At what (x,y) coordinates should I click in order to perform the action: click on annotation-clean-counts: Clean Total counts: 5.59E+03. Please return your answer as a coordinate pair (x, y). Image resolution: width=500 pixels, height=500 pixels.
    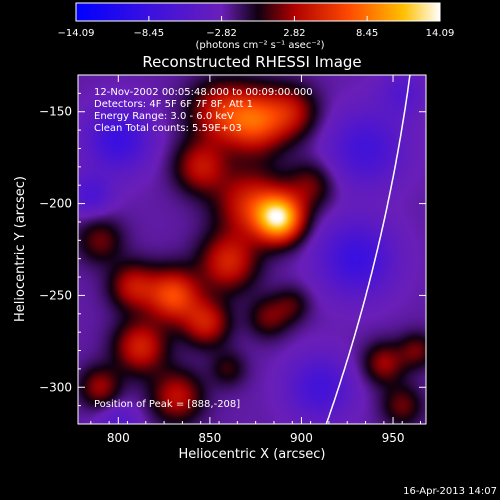
    Looking at the image, I should click on (168, 128).